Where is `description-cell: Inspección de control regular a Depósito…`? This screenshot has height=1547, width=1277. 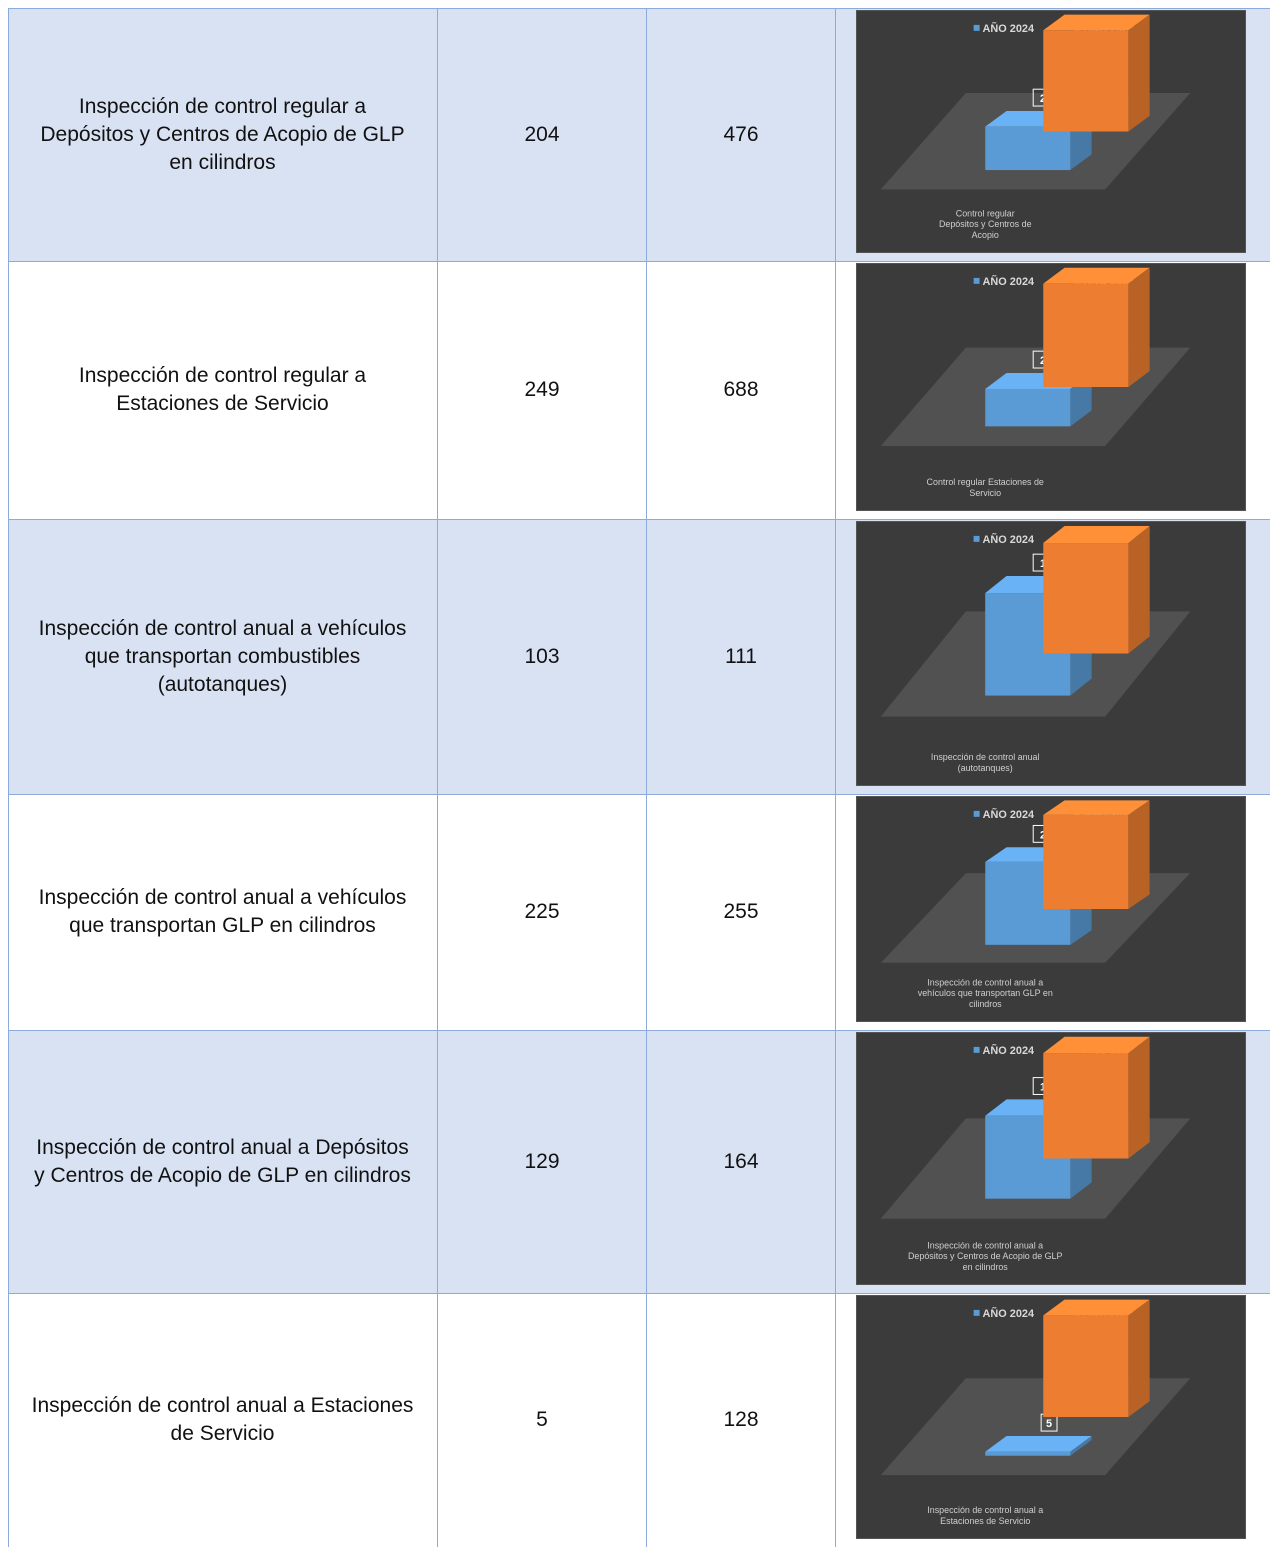
description-cell: Inspección de control regular a Depósito… is located at coordinates (222, 134).